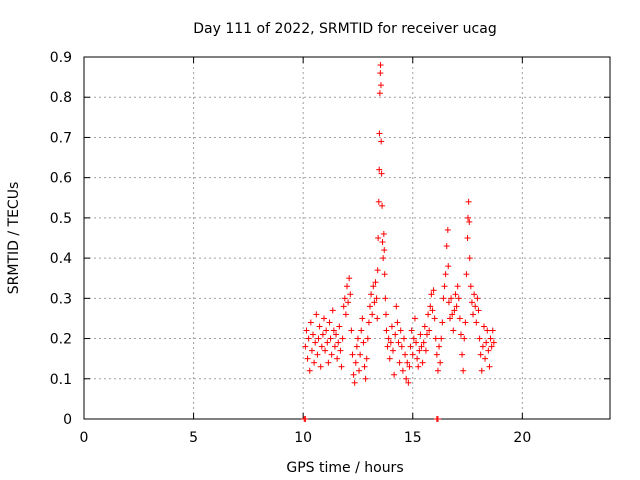 Image resolution: width=640 pixels, height=480 pixels. Describe the element at coordinates (61, 219) in the screenshot. I see `y-tick-label: 0.5` at that location.